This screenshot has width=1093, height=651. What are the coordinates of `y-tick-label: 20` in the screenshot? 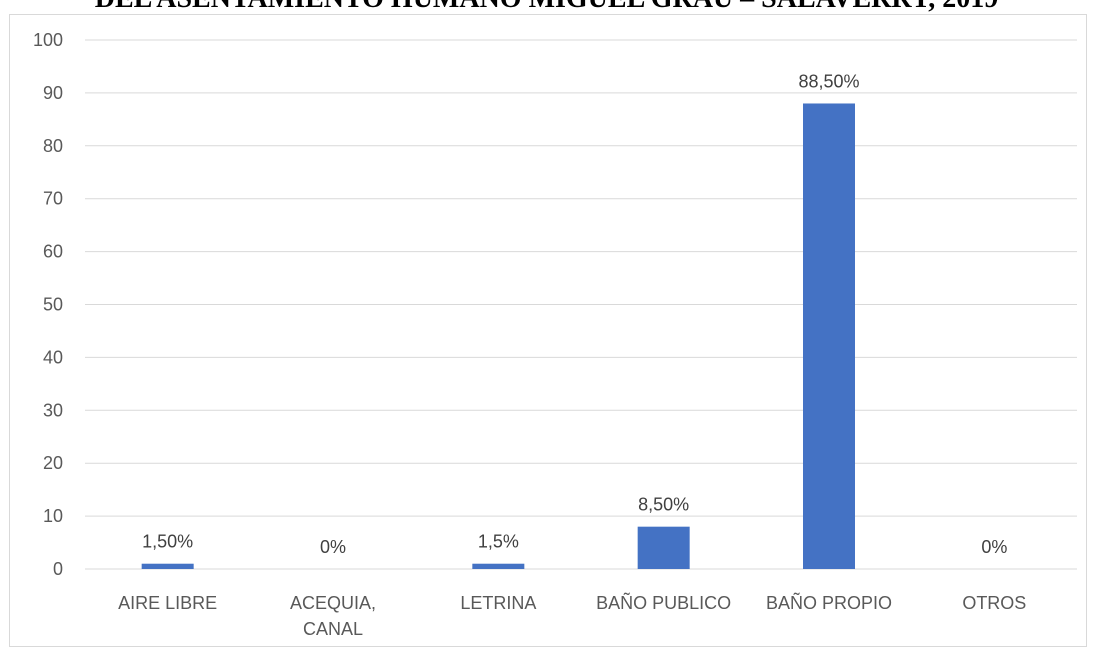 It's located at (53, 463).